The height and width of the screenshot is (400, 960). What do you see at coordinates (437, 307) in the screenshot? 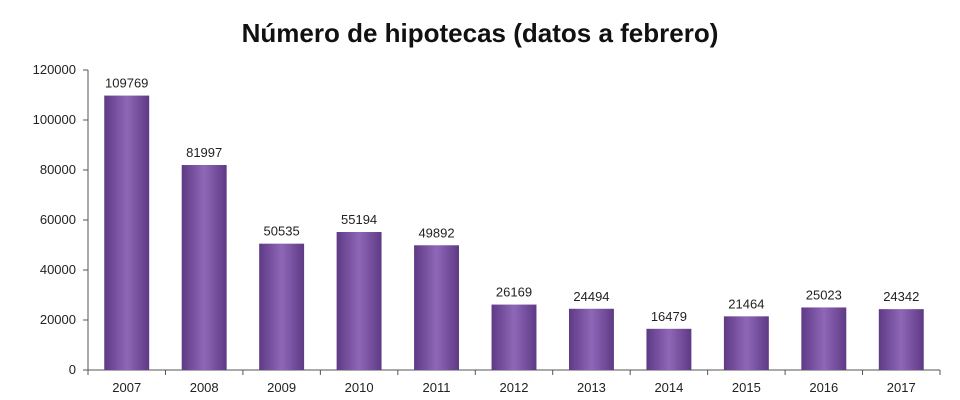
I see `bar-2011` at bounding box center [437, 307].